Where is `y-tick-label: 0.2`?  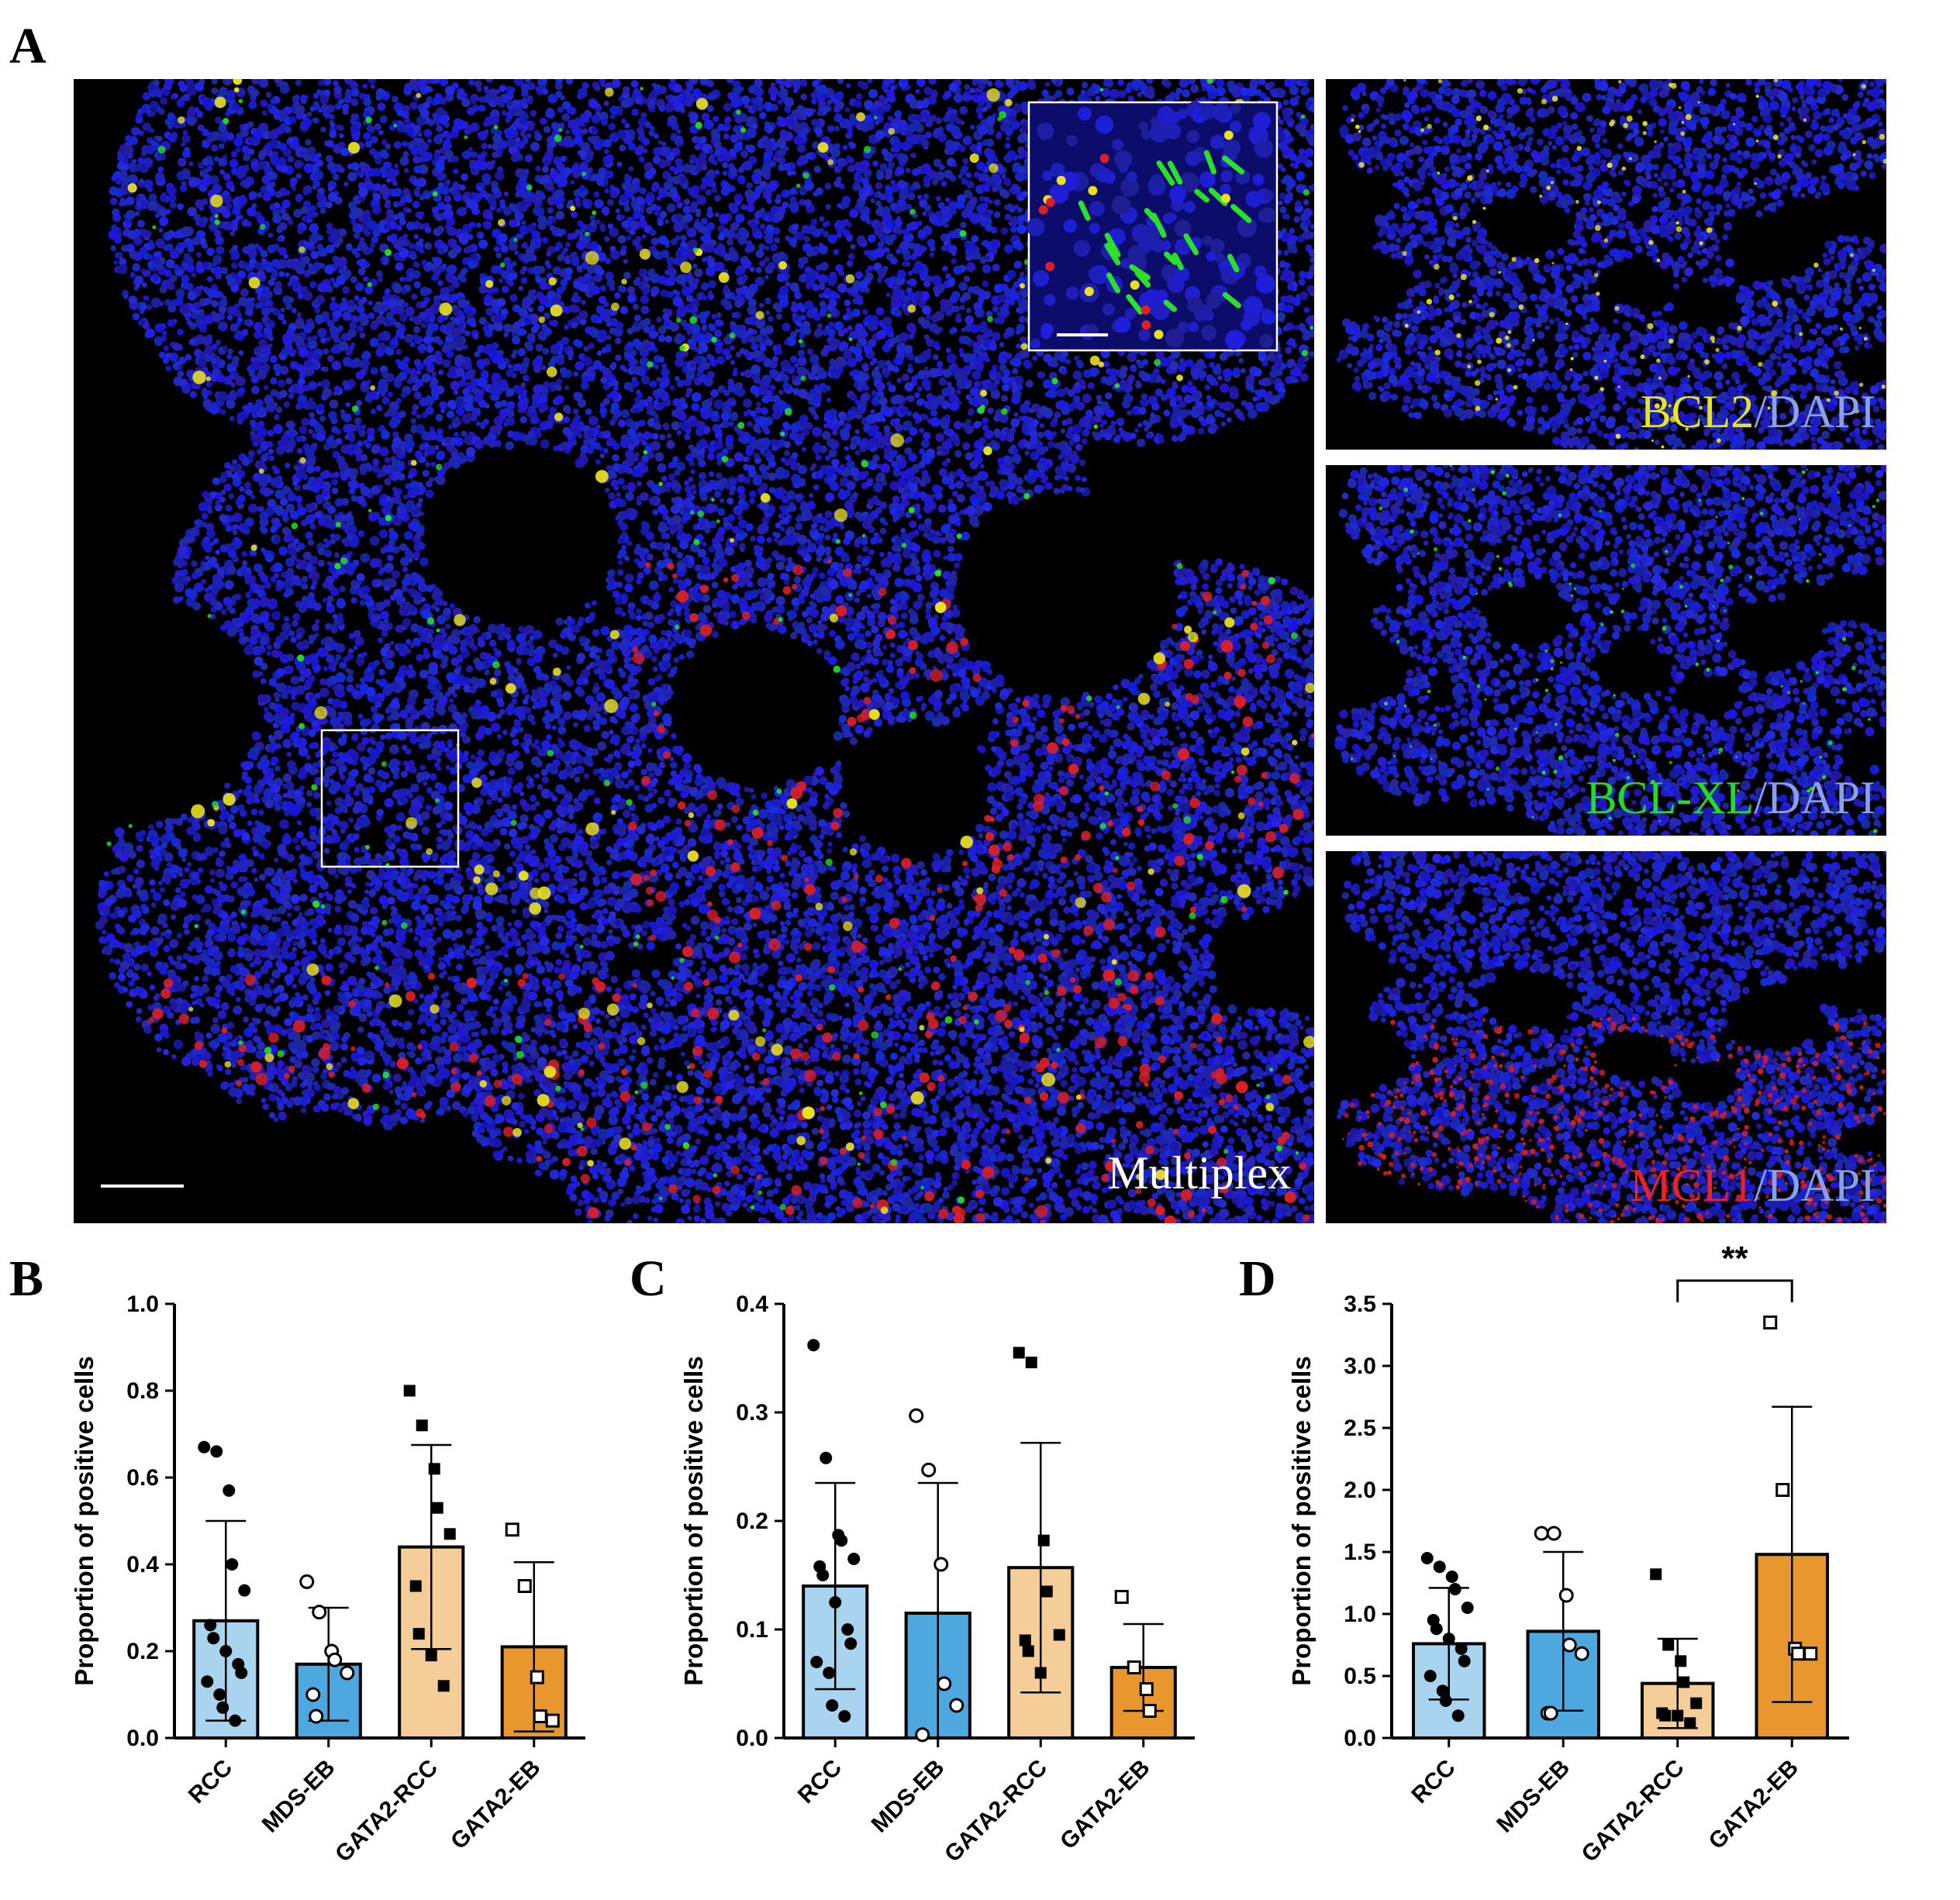 y-tick-label: 0.2 is located at coordinates (142, 1651).